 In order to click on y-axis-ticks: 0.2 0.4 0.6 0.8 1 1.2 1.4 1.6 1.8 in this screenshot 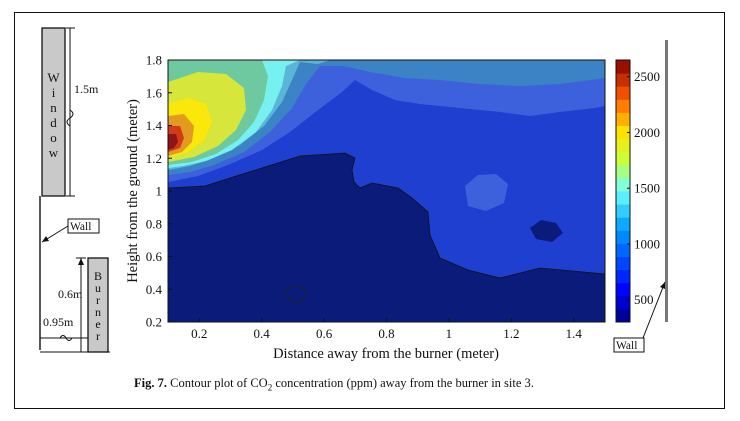, I will do `click(159, 191)`.